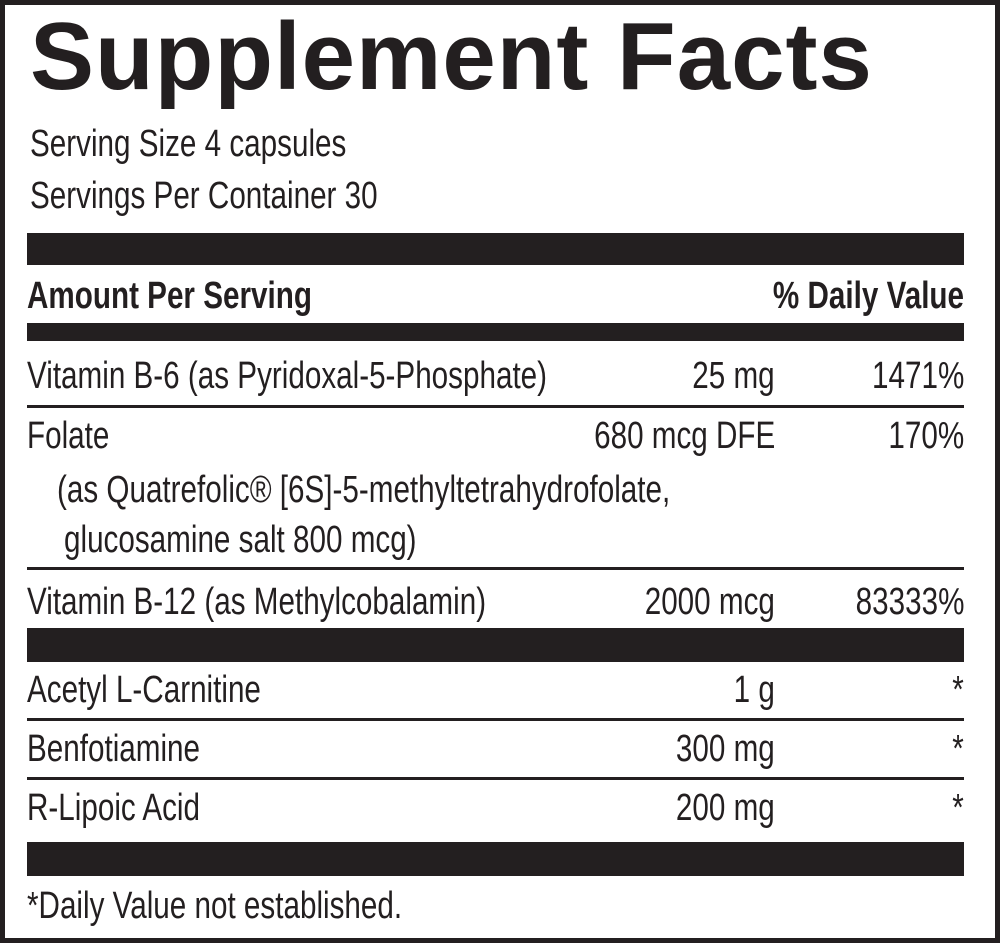  I want to click on amount-per-serving-header: Amount Per Serving, so click(169, 296).